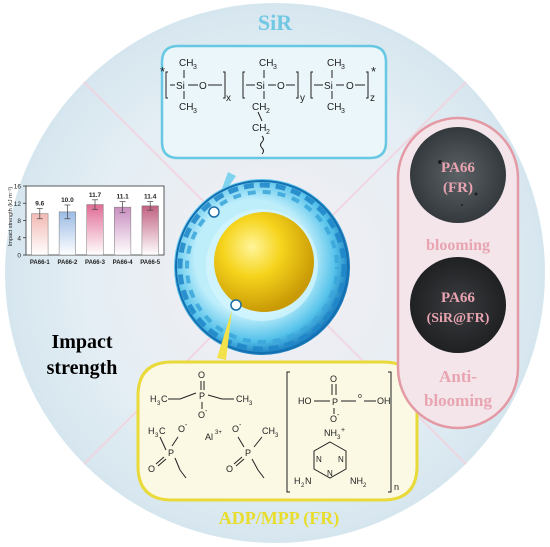 This screenshot has width=550, height=547. I want to click on sir-ch2-1: CH, so click(259, 107).